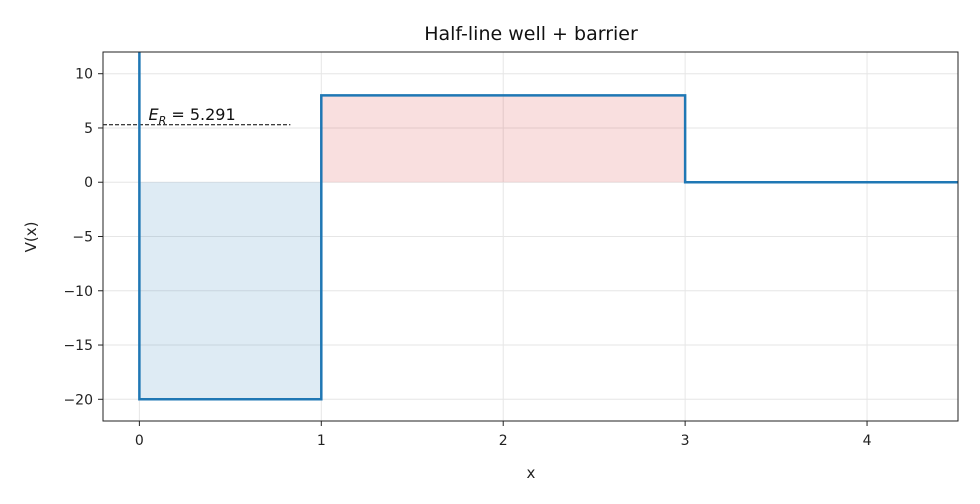 The image size is (980, 504). I want to click on y-tick-label: 5, so click(88, 129).